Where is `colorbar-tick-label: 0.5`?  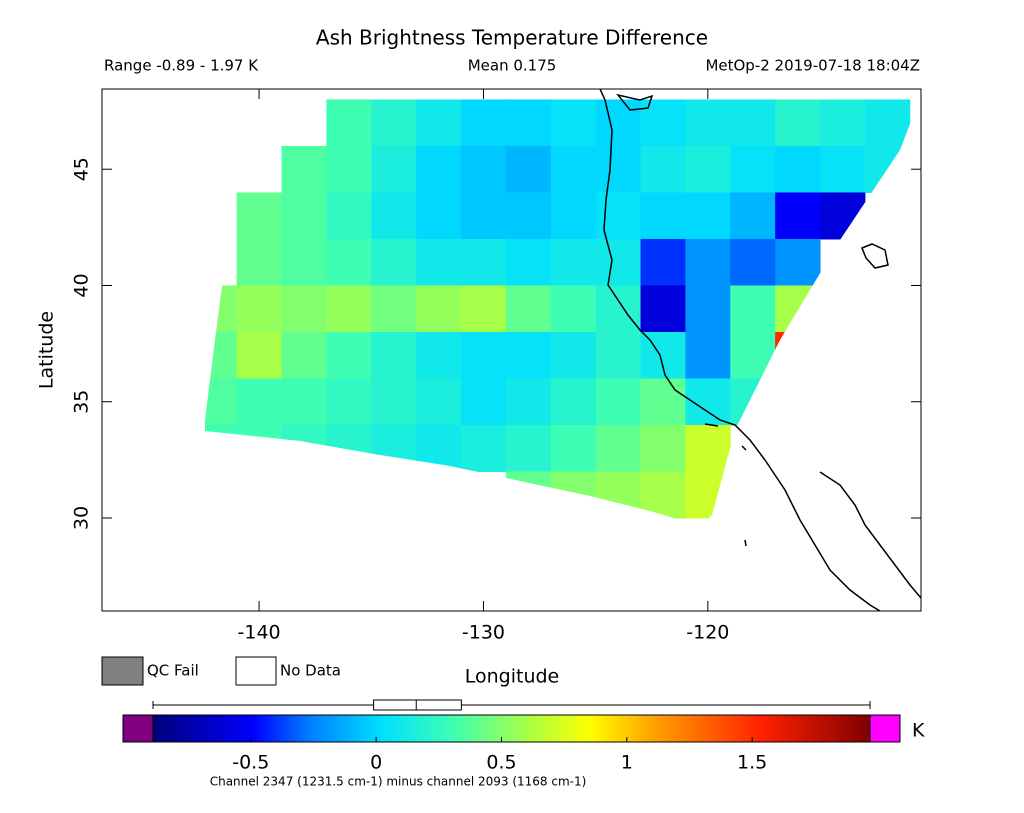 colorbar-tick-label: 0.5 is located at coordinates (501, 763).